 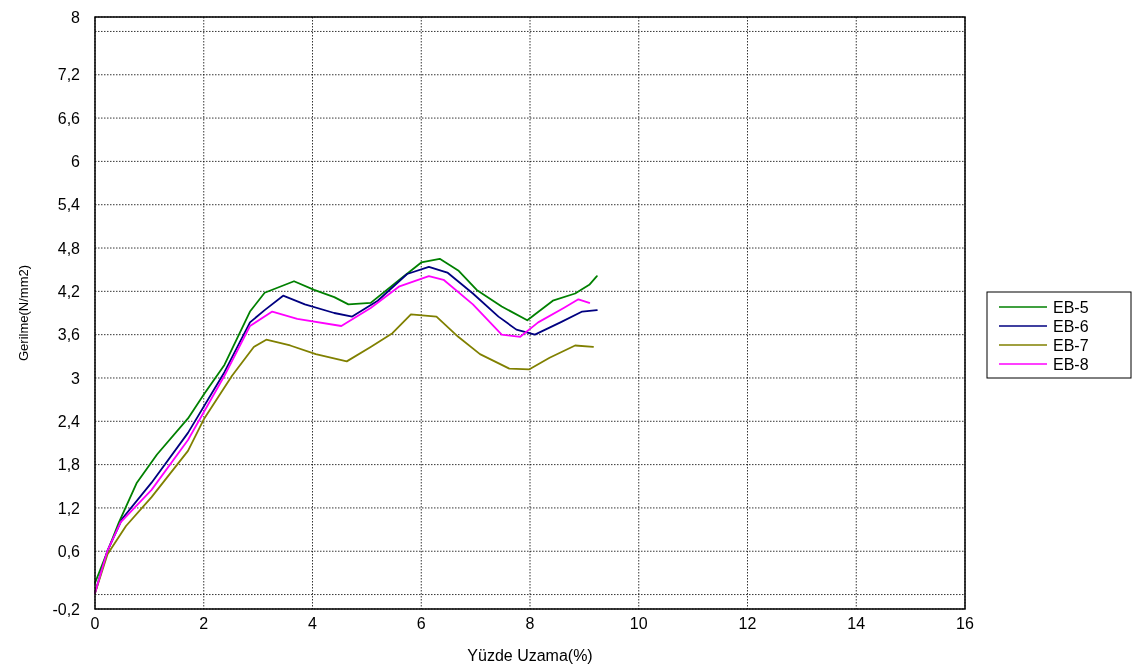 I want to click on y-axis-title: Gerilme(N/mm2), so click(x=23, y=313).